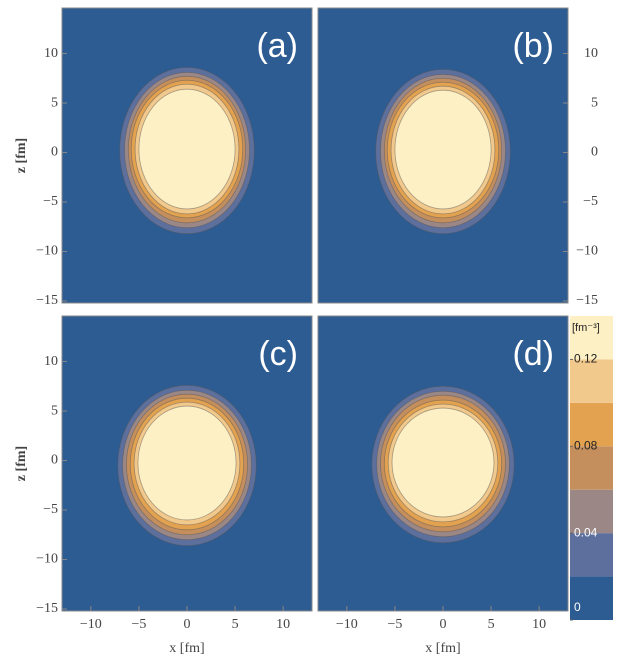 The height and width of the screenshot is (669, 617). Describe the element at coordinates (586, 359) in the screenshot. I see `colorbar-tick-label: 0.12` at that location.